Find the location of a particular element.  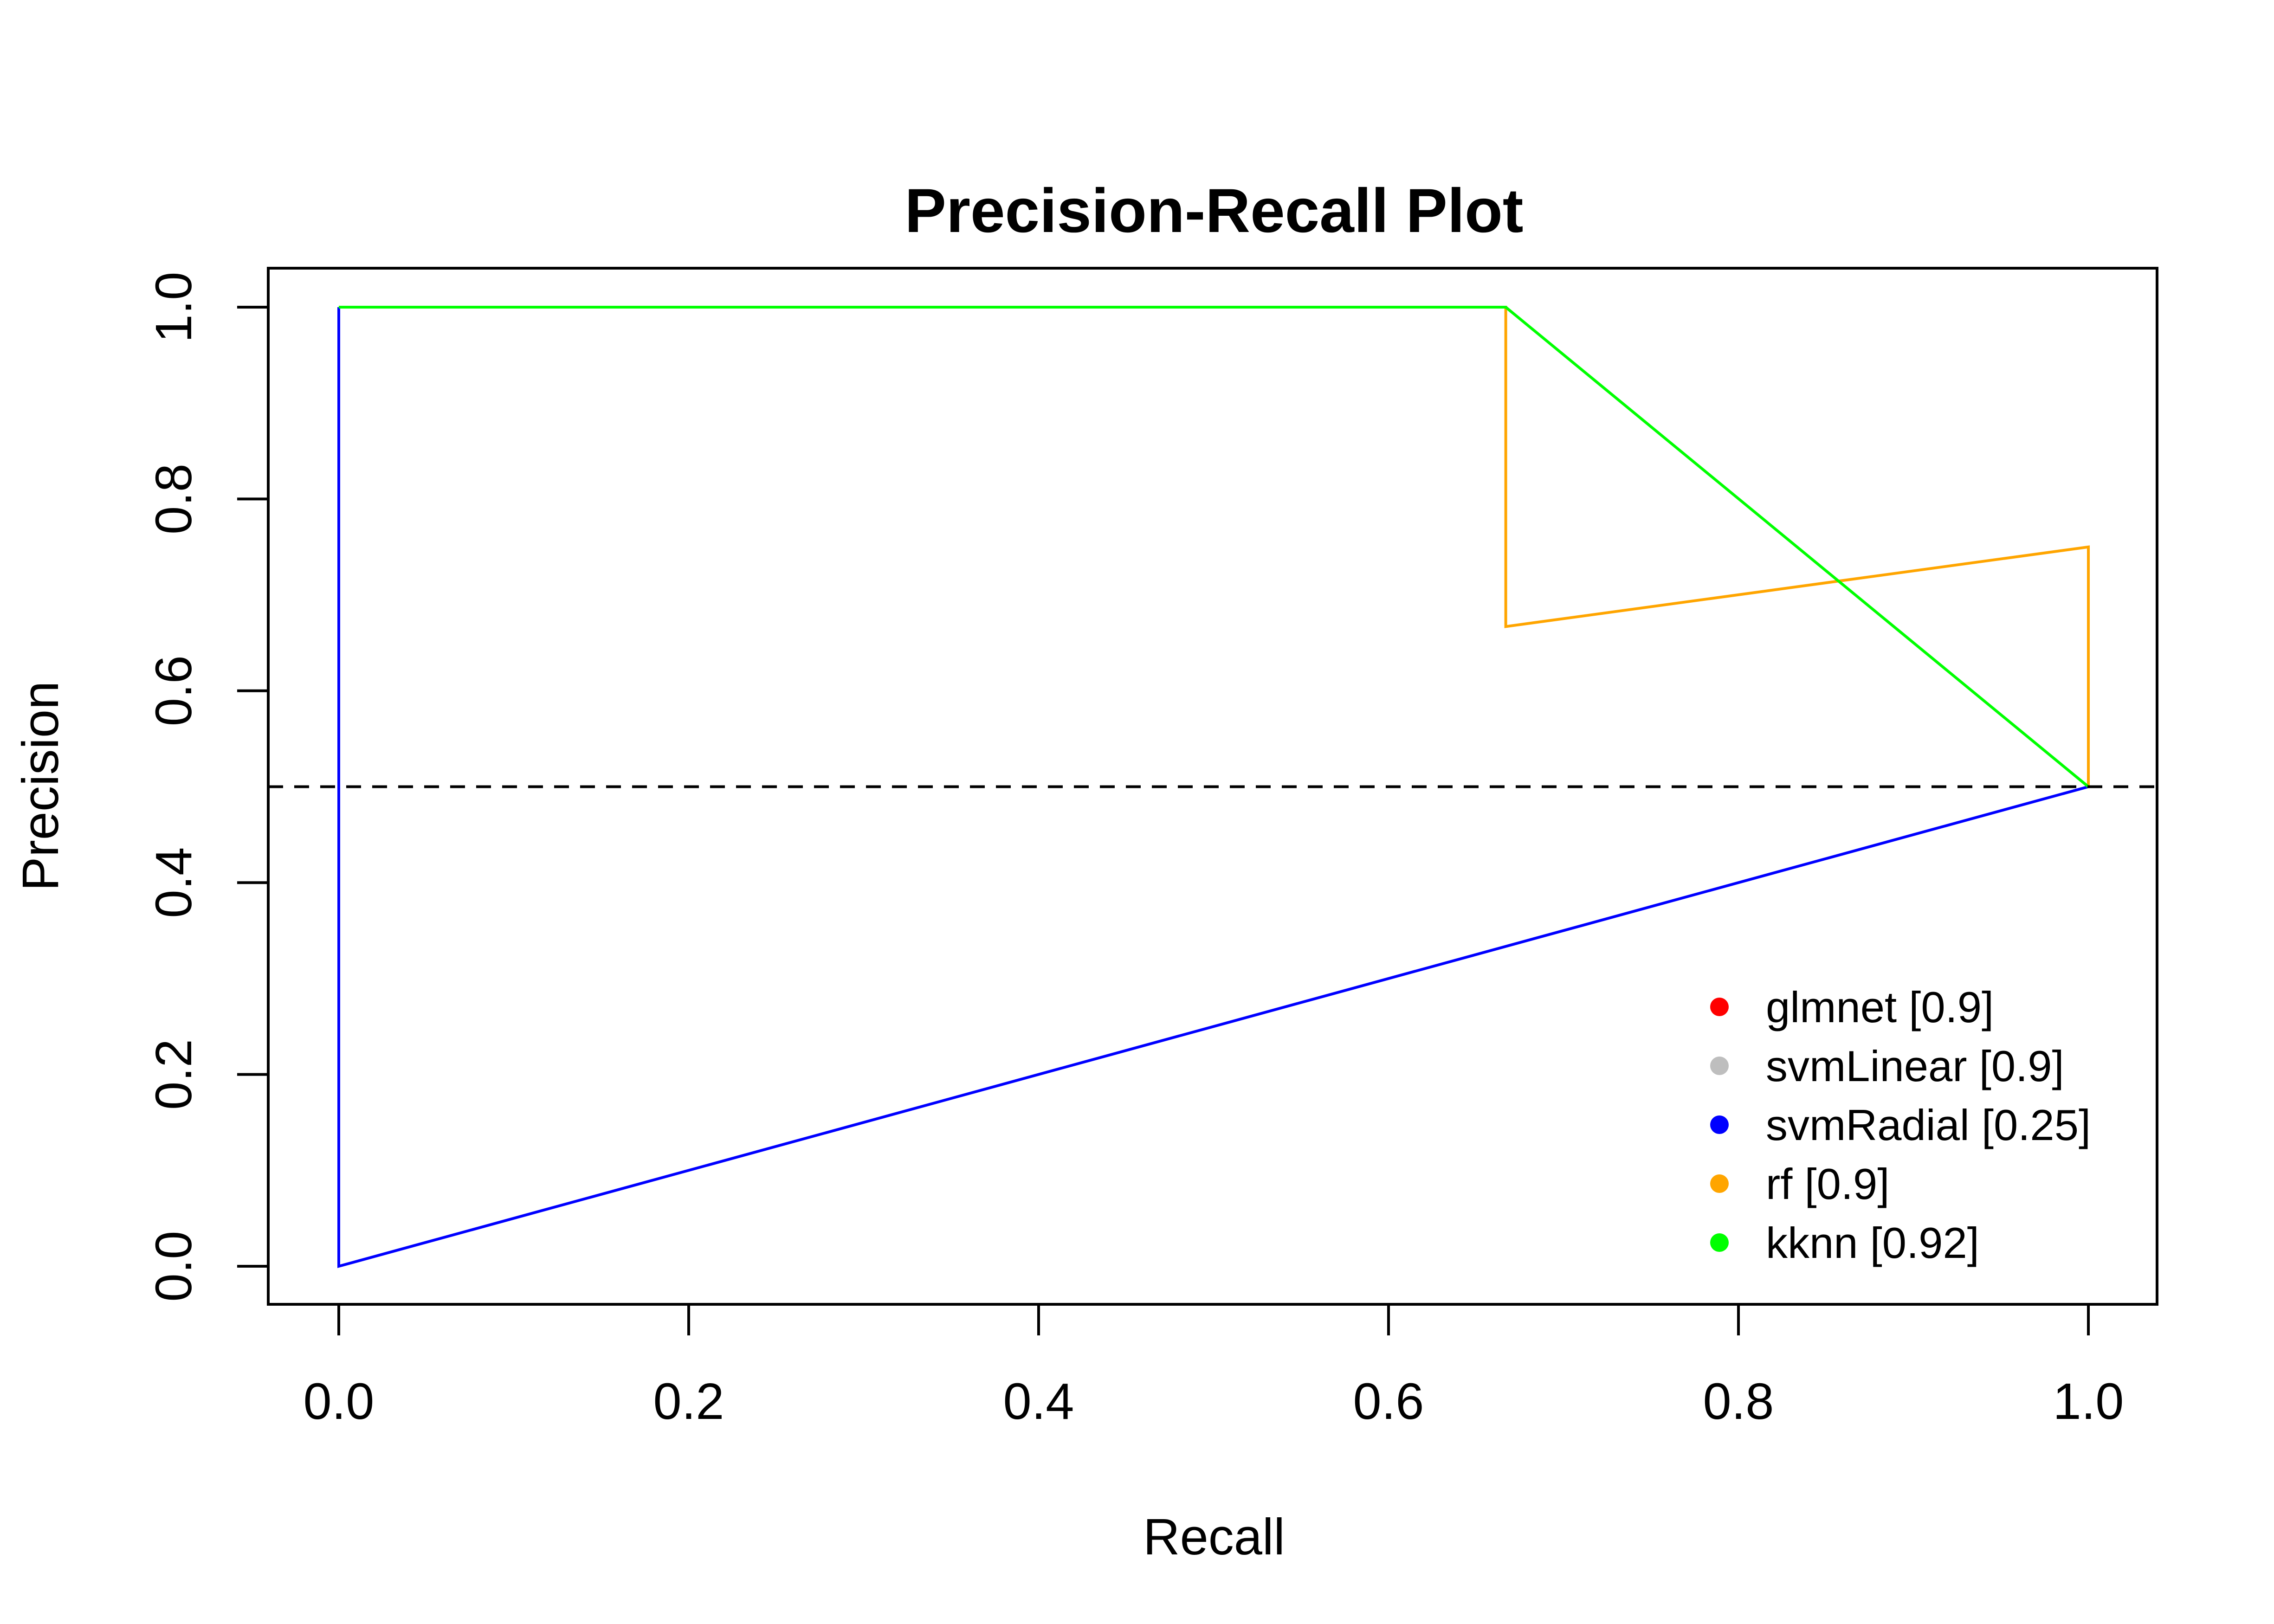

legend-marker-glmnet is located at coordinates (1719, 1007).